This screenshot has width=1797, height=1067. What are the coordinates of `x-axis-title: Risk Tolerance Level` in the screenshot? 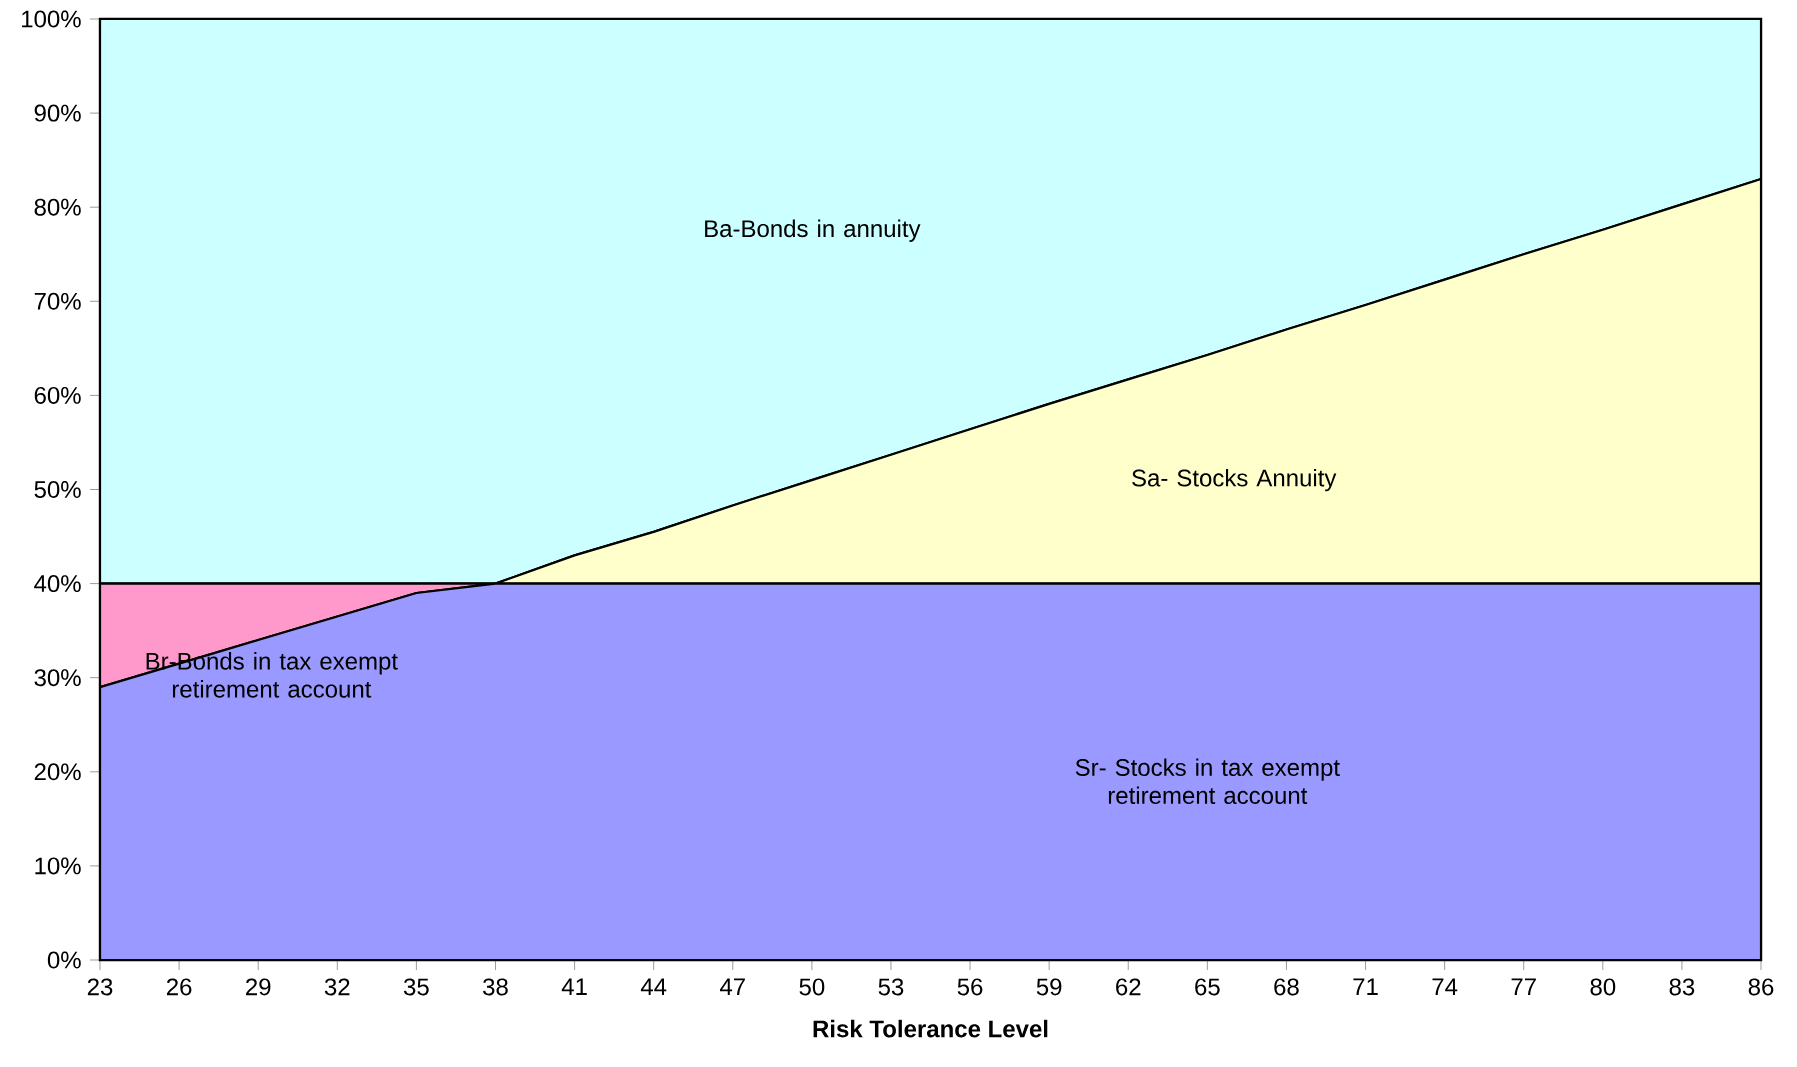 It's located at (930, 1028).